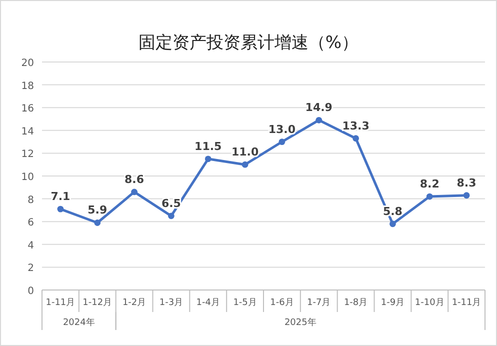 Image resolution: width=497 pixels, height=346 pixels. I want to click on data-label: 8.6, so click(134, 179).